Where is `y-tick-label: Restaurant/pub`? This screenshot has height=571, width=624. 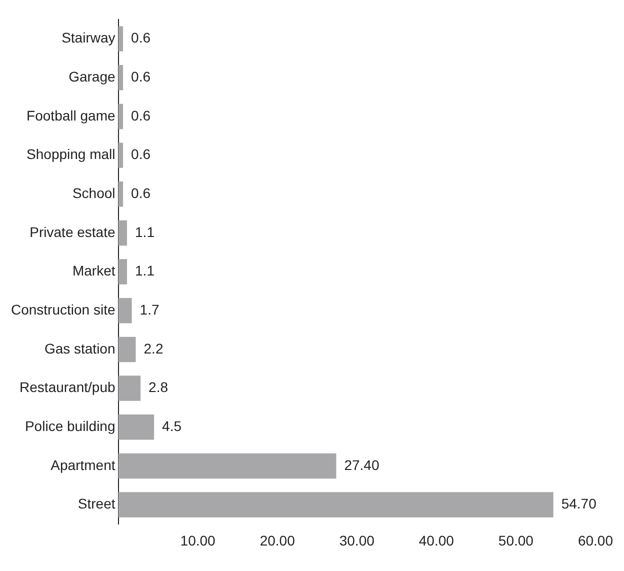 y-tick-label: Restaurant/pub is located at coordinates (68, 387).